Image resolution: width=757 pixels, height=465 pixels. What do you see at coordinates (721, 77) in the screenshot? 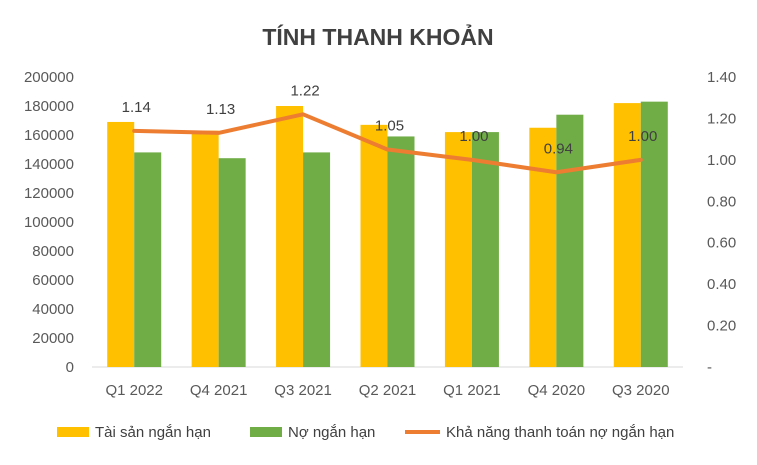
I see `right-axis-tick-label: 1.40` at bounding box center [721, 77].